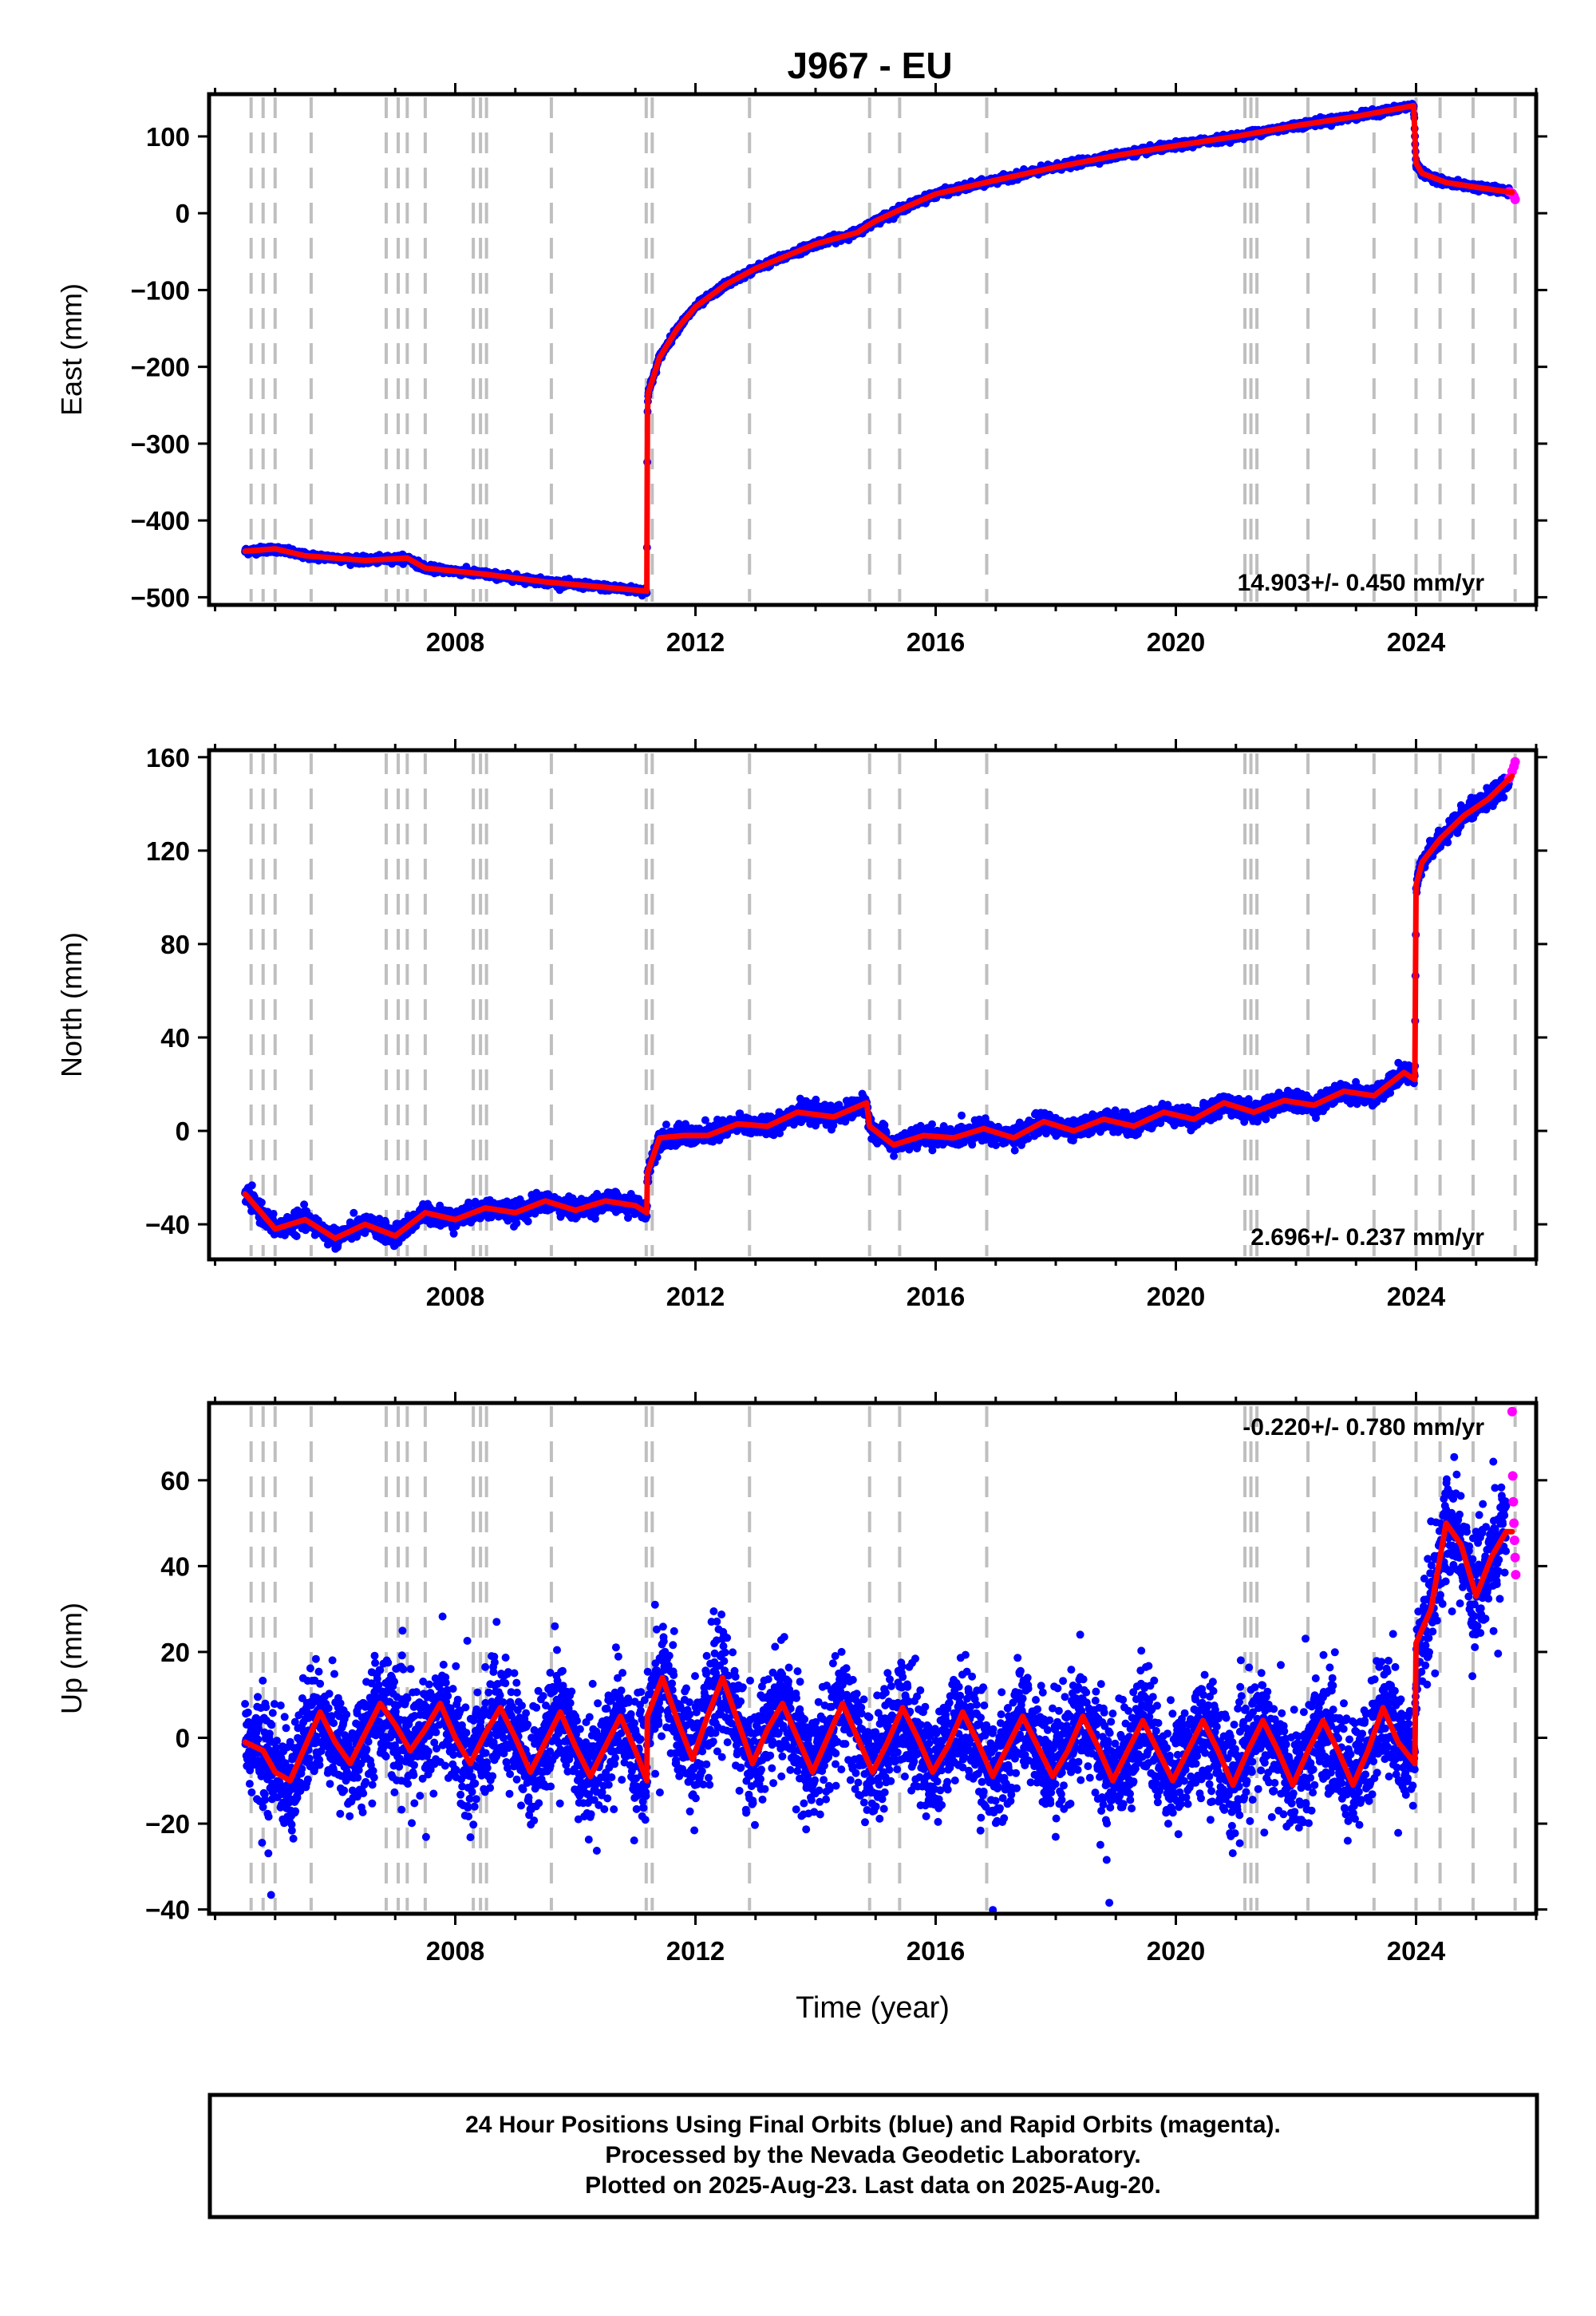 This screenshot has height=2316, width=1596. What do you see at coordinates (936, 642) in the screenshot?
I see `east-x-tick-label: 2016` at bounding box center [936, 642].